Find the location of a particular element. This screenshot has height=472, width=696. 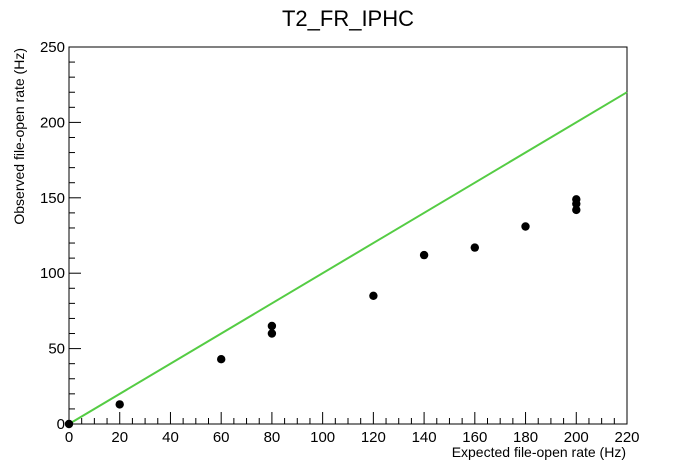

x-tick-label: 60 is located at coordinates (221, 437).